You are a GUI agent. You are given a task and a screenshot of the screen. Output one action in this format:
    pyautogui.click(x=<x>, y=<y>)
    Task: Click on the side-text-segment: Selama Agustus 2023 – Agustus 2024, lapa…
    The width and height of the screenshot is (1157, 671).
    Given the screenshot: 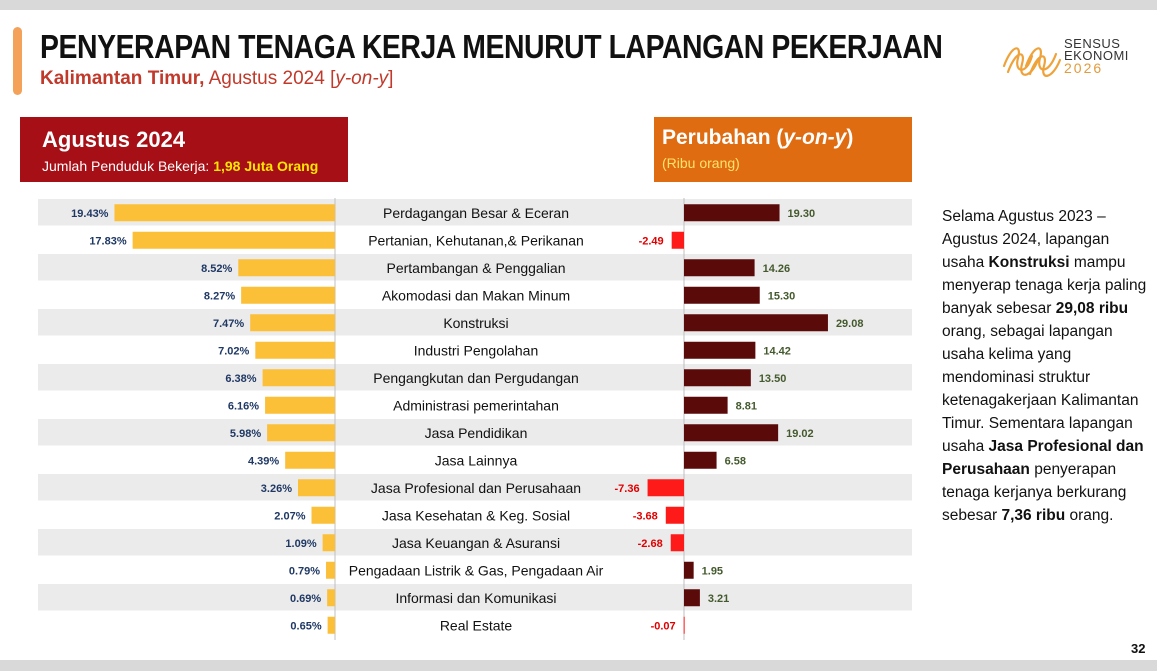 What is the action you would take?
    pyautogui.click(x=1026, y=239)
    